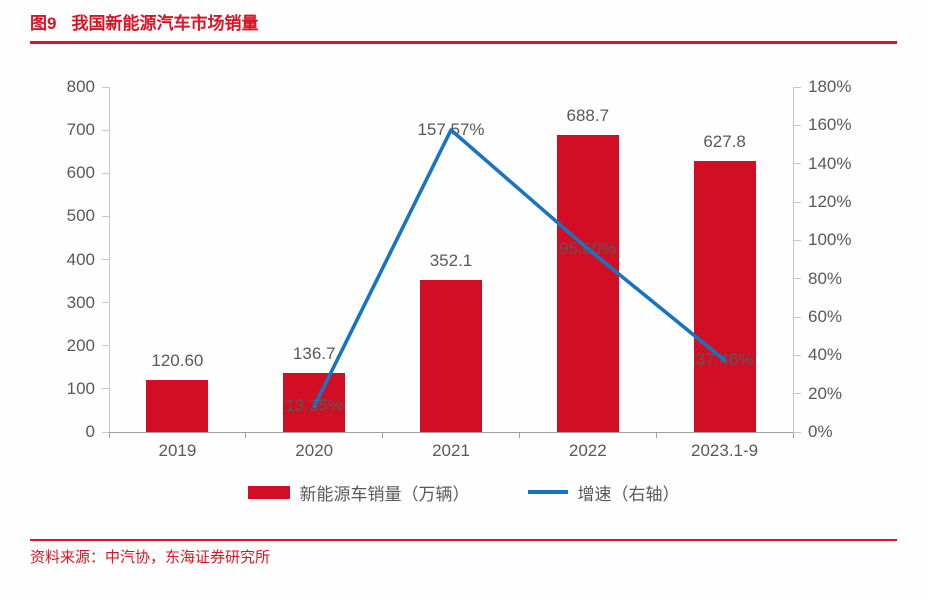 The width and height of the screenshot is (927, 600). I want to click on y-axis-left-tick-label: 400, so click(80, 259).